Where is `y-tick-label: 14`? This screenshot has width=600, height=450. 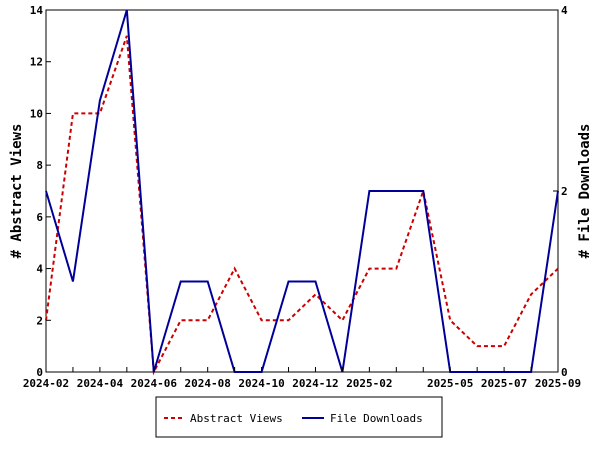 y-tick-label: 14 is located at coordinates (37, 10).